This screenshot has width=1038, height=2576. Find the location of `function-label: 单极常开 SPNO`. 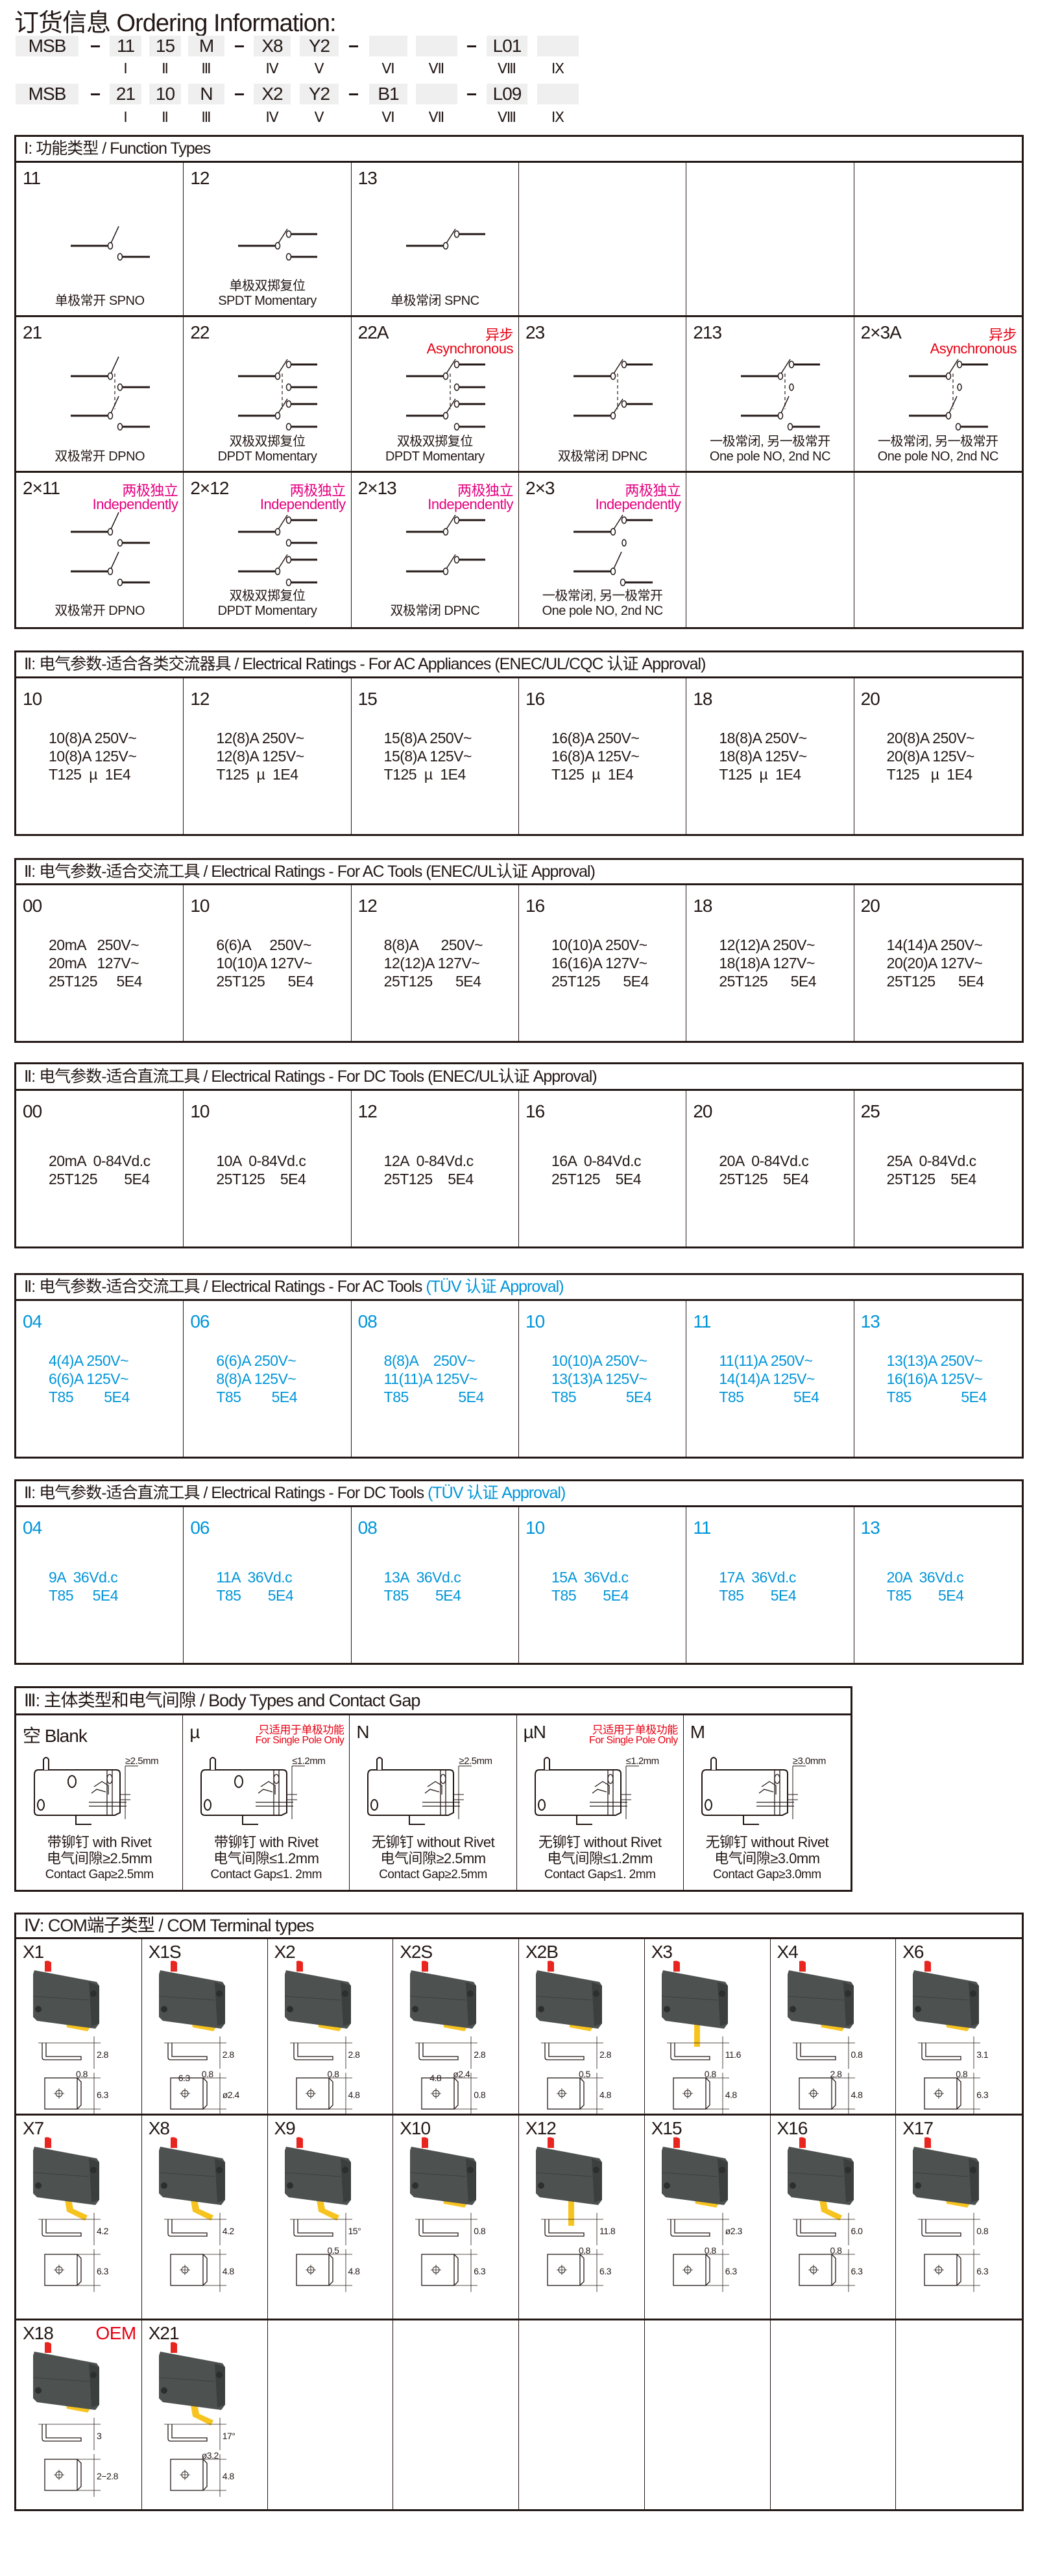

function-label: 单极常开 SPNO is located at coordinates (100, 301).